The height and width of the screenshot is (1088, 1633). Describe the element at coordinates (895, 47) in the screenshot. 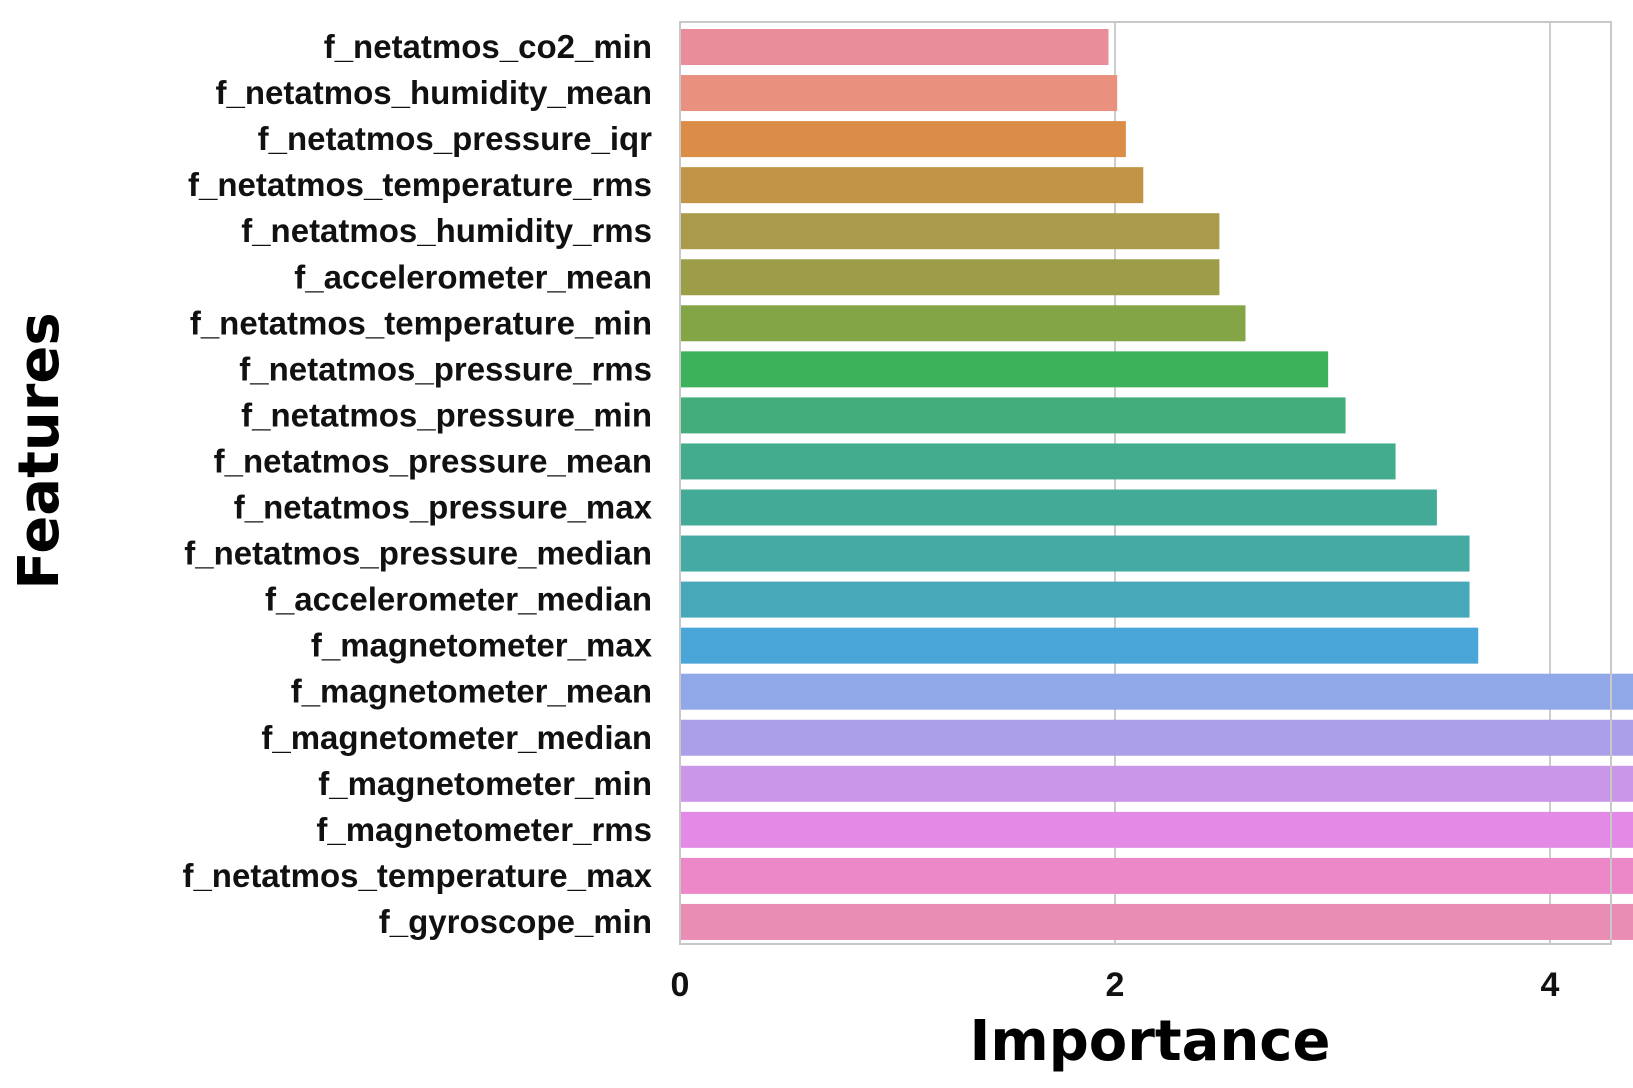

I see `bar-f-netatmos-co2-min` at that location.